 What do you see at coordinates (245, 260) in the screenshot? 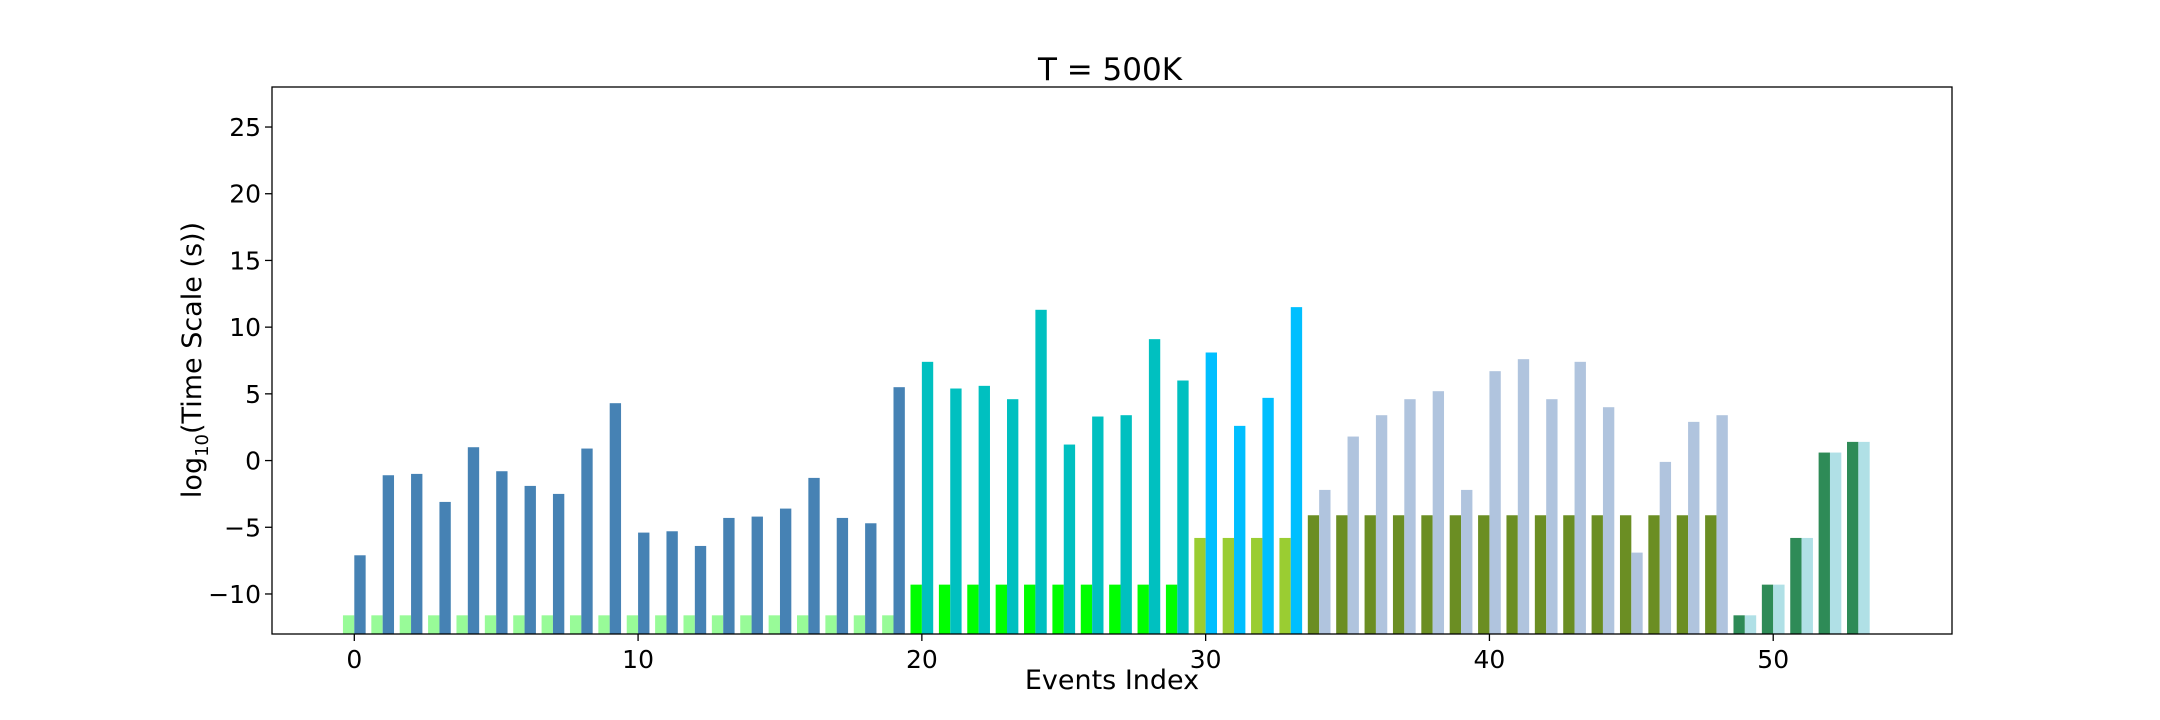
I see `y-tick-label: 15` at bounding box center [245, 260].